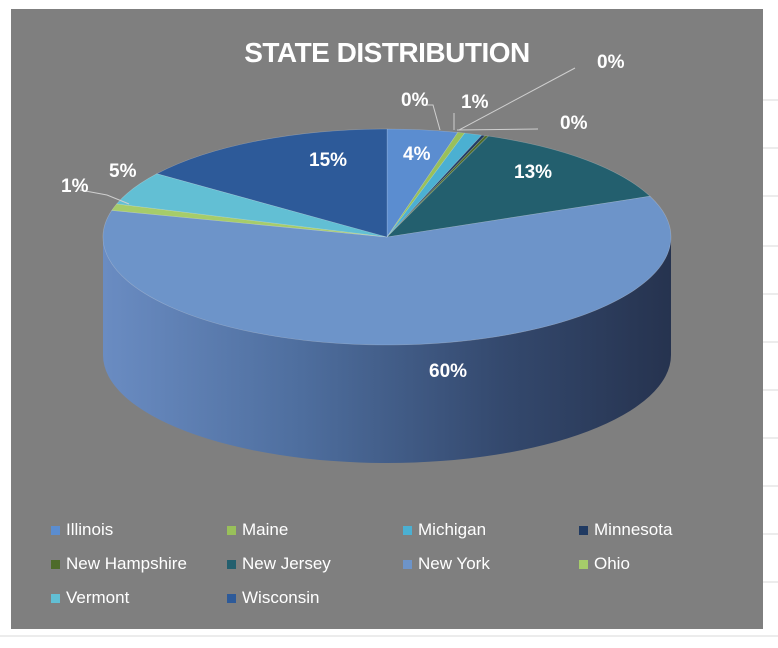  I want to click on data-label-illinois: 4%, so click(417, 154).